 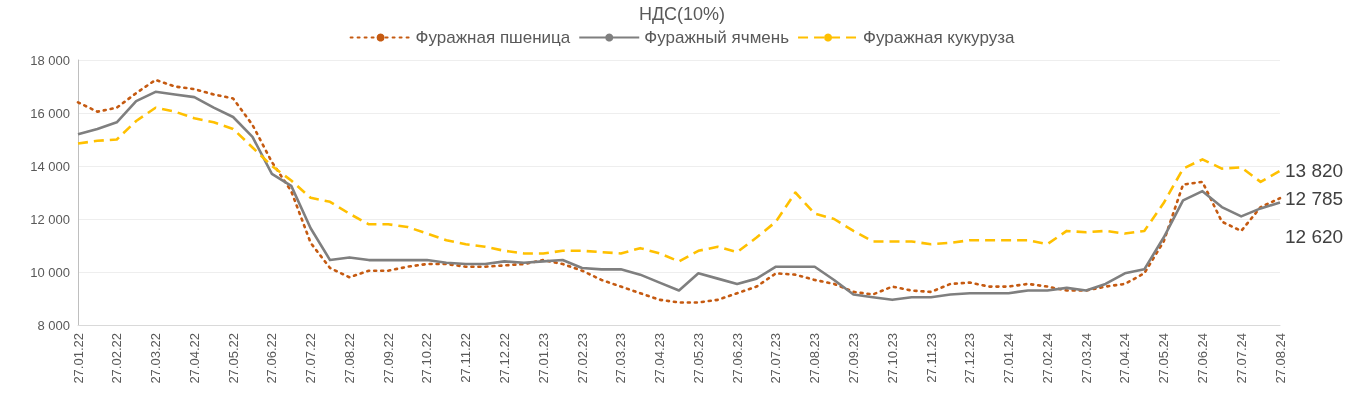 What do you see at coordinates (543, 358) in the screenshot?
I see `x-tick-label: 27.01.23` at bounding box center [543, 358].